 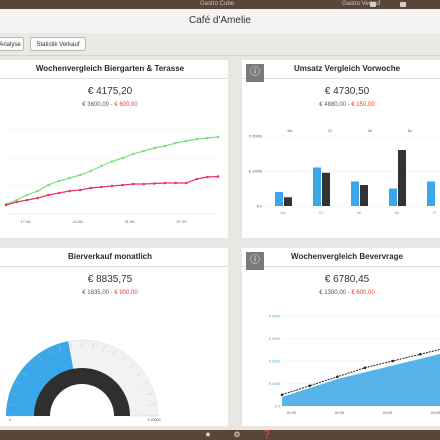 What do you see at coordinates (220, 435) in the screenshot?
I see `footer-bar: ★ ⚙ ❓` at bounding box center [220, 435].